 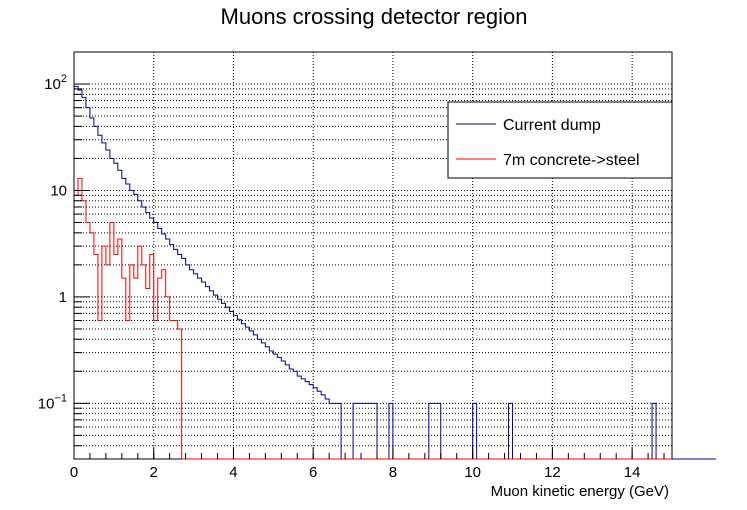 I want to click on legend-box, so click(x=560, y=140).